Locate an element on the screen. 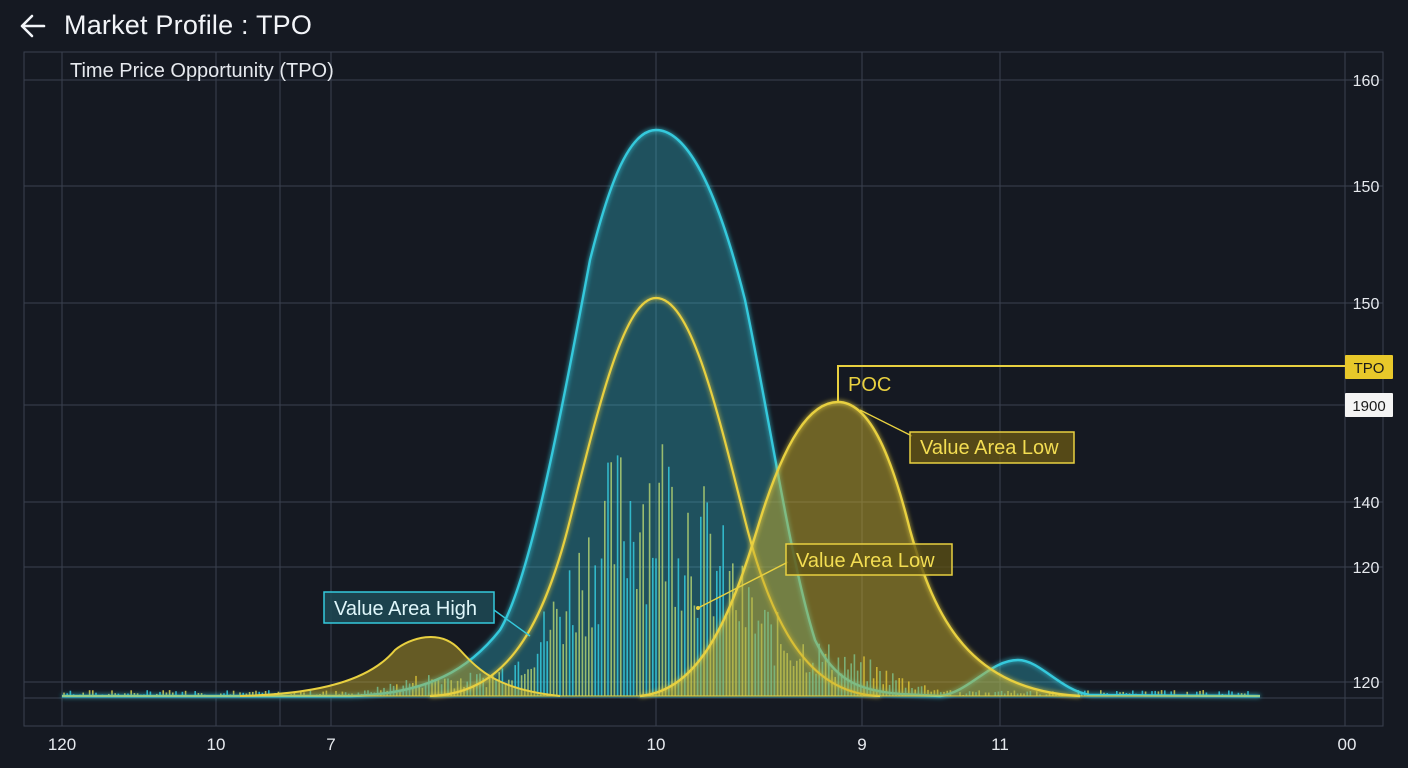 The image size is (1408, 768). x-tick-label: 9 is located at coordinates (861, 744).